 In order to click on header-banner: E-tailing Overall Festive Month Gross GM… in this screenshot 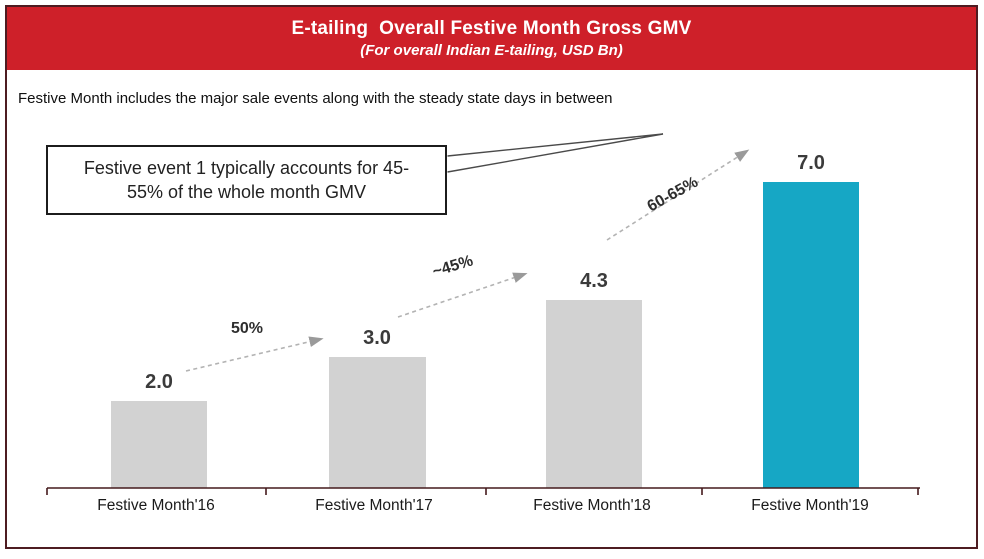, I will do `click(491, 38)`.